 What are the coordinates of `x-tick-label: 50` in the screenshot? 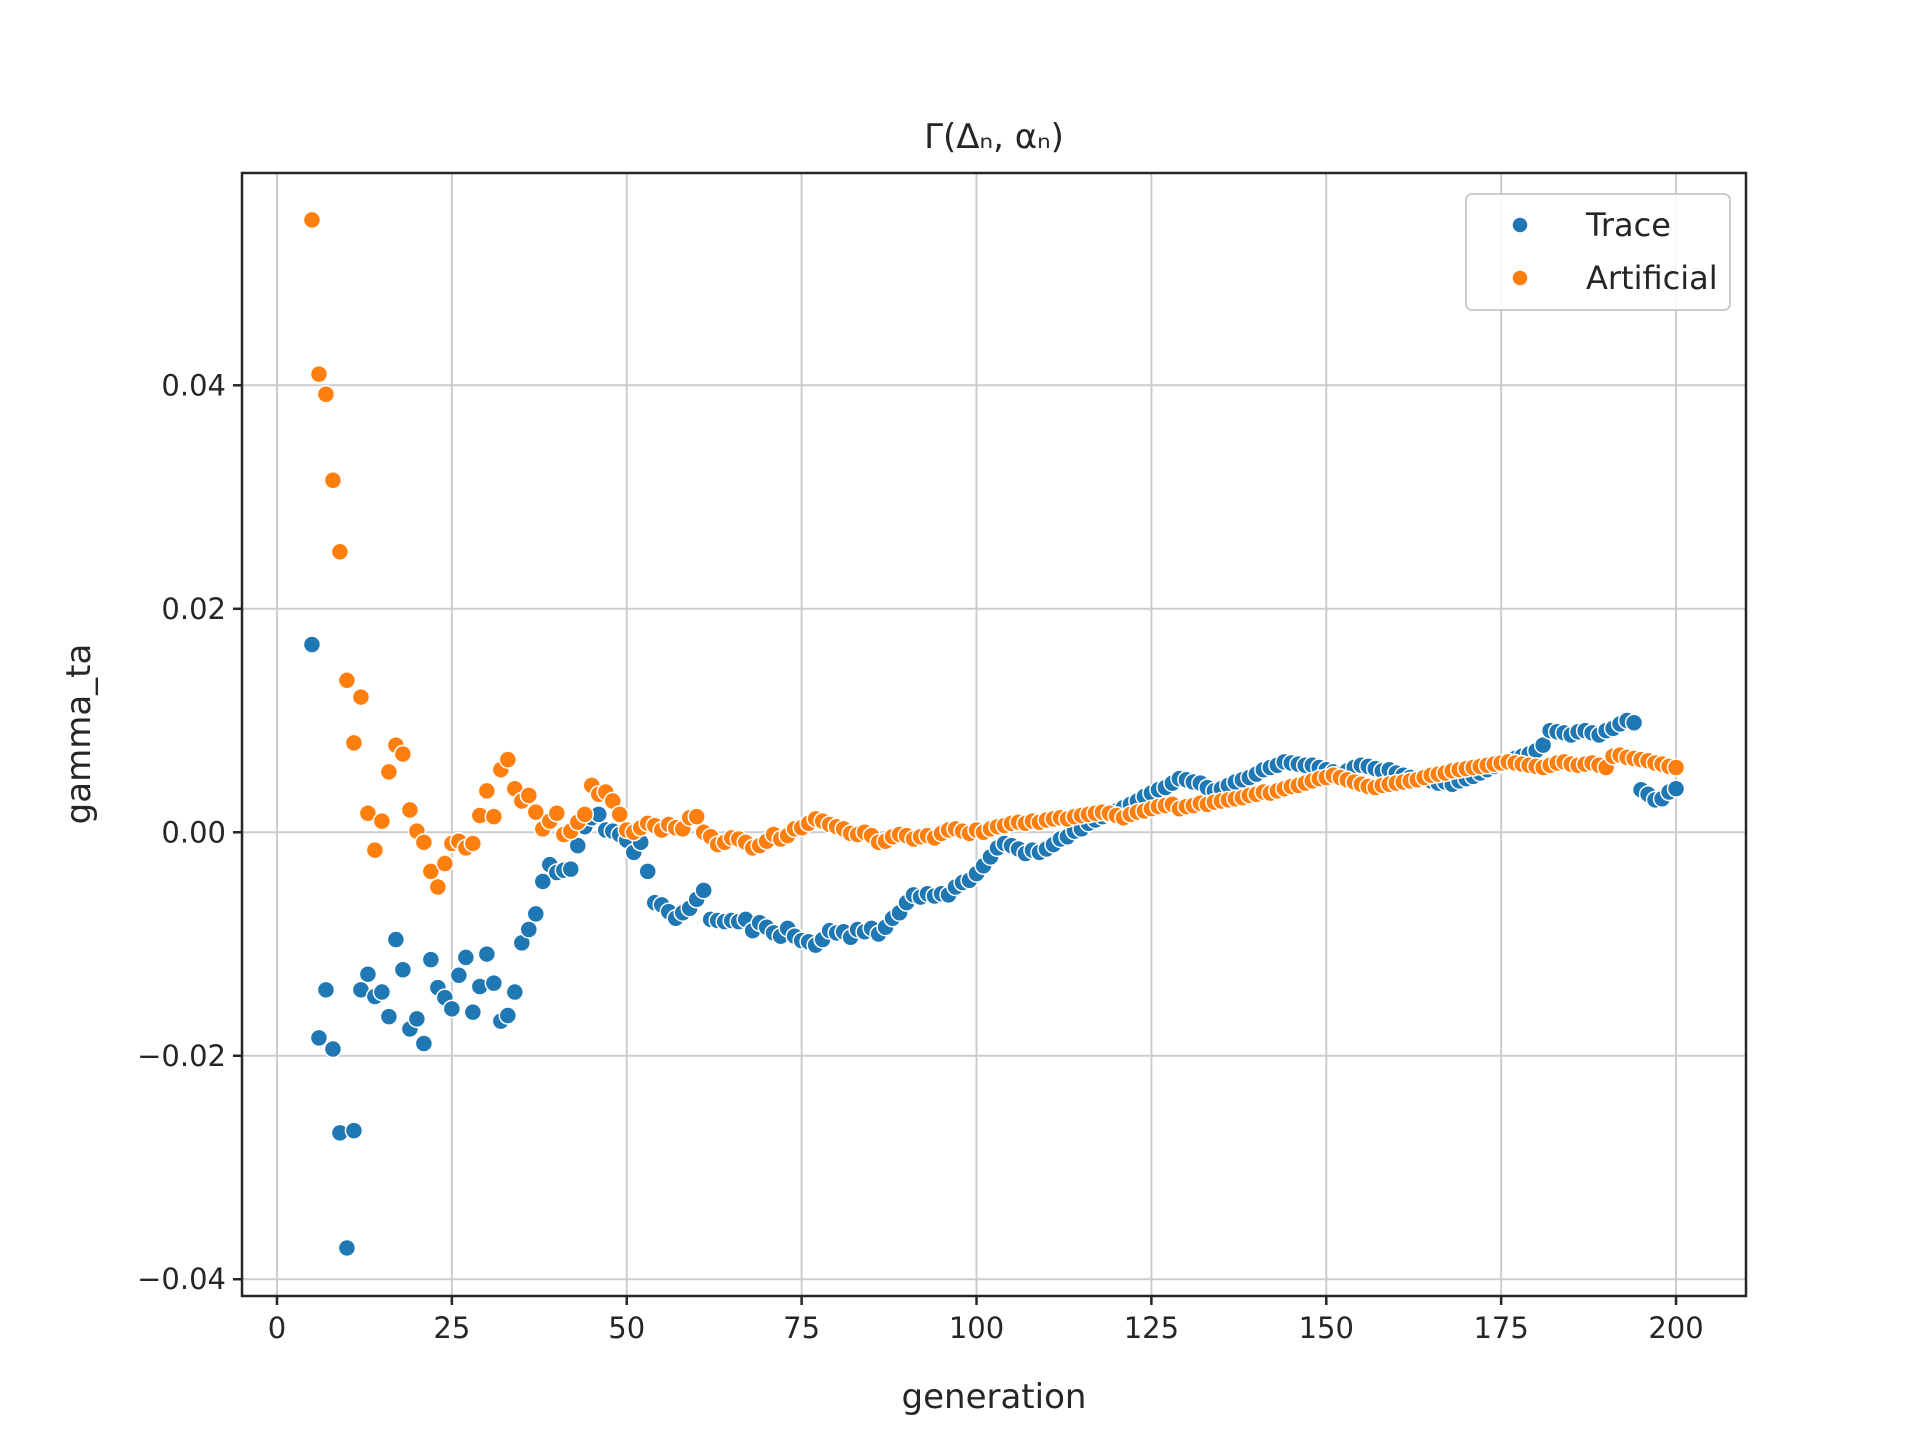 It's located at (626, 1328).